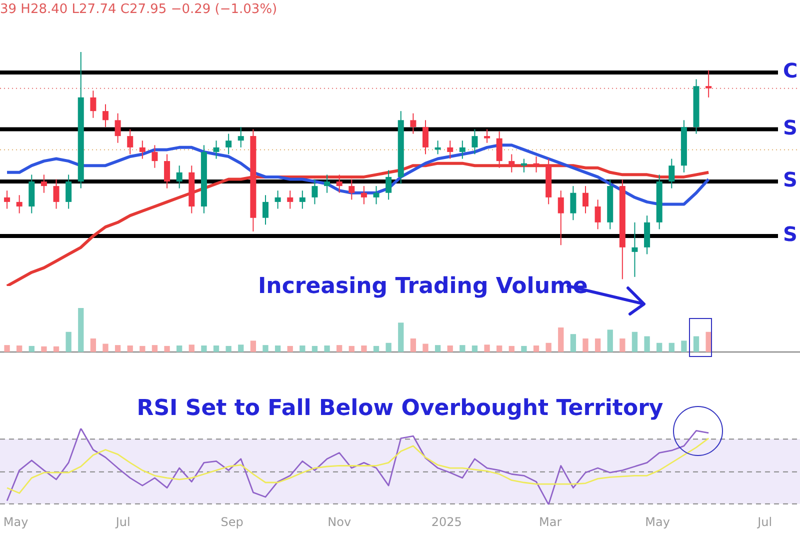 This screenshot has height=533, width=800. Describe the element at coordinates (550, 521) in the screenshot. I see `x-tick-label: Mar` at that location.